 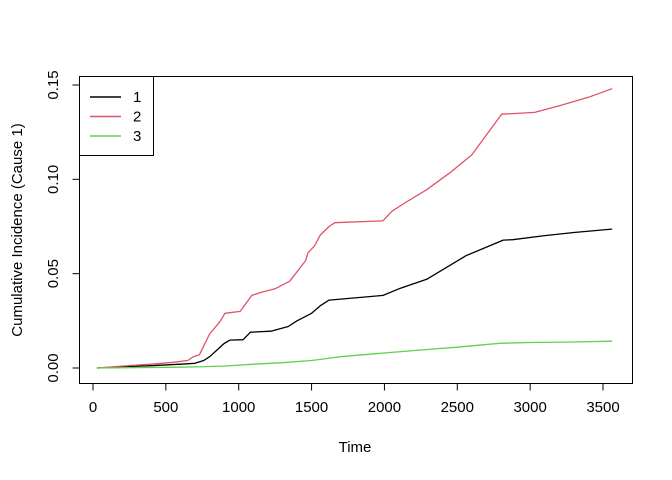 I want to click on legend-label-3: 3, so click(x=137, y=136).